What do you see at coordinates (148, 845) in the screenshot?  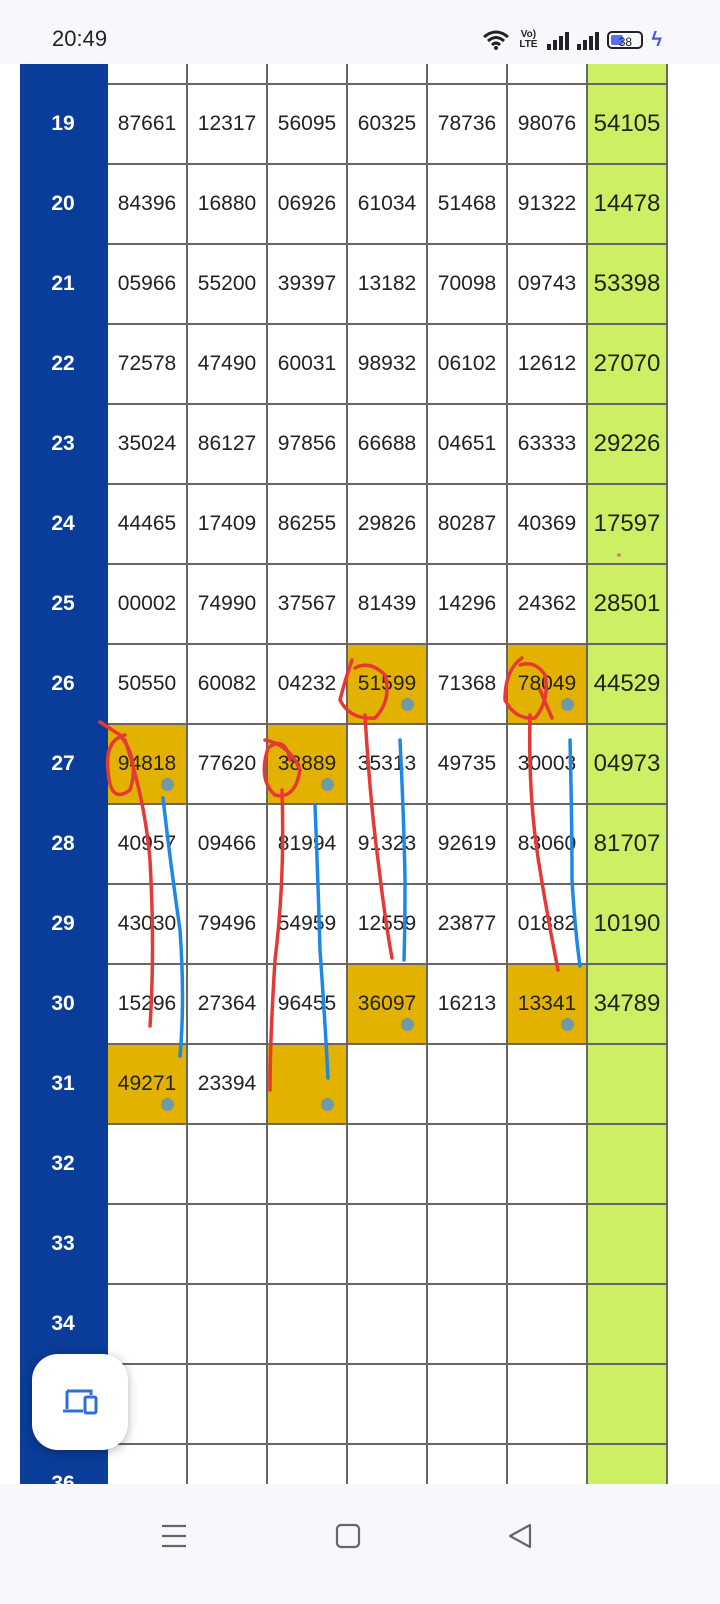 I see `number-cell: 40957` at bounding box center [148, 845].